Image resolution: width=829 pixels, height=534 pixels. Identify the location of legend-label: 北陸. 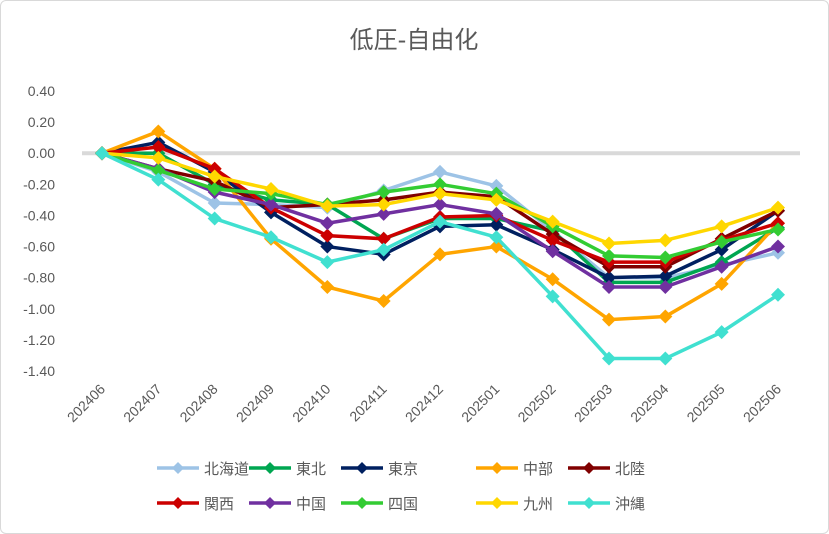
(630, 469).